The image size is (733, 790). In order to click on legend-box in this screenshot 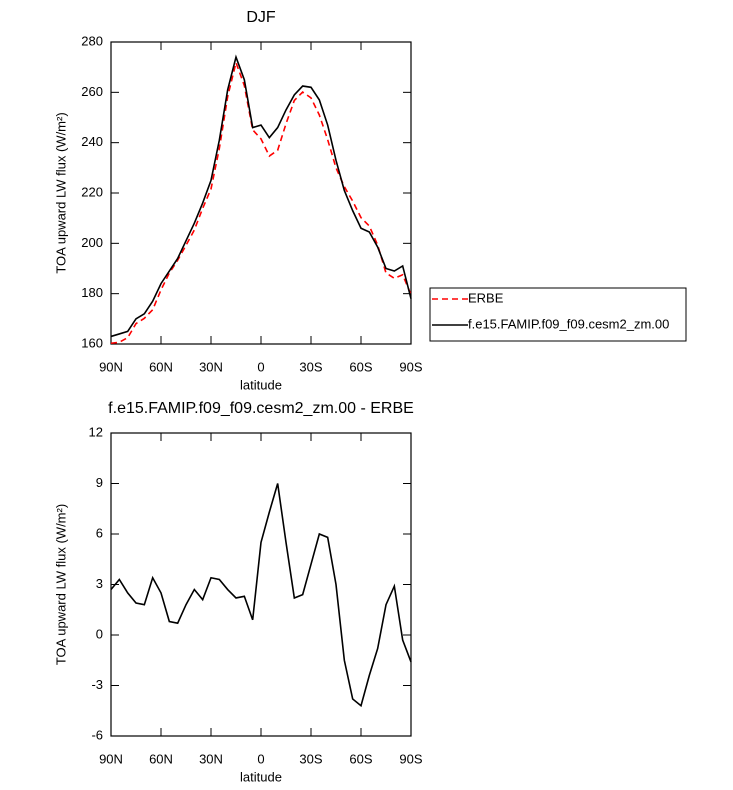, I will do `click(558, 314)`.